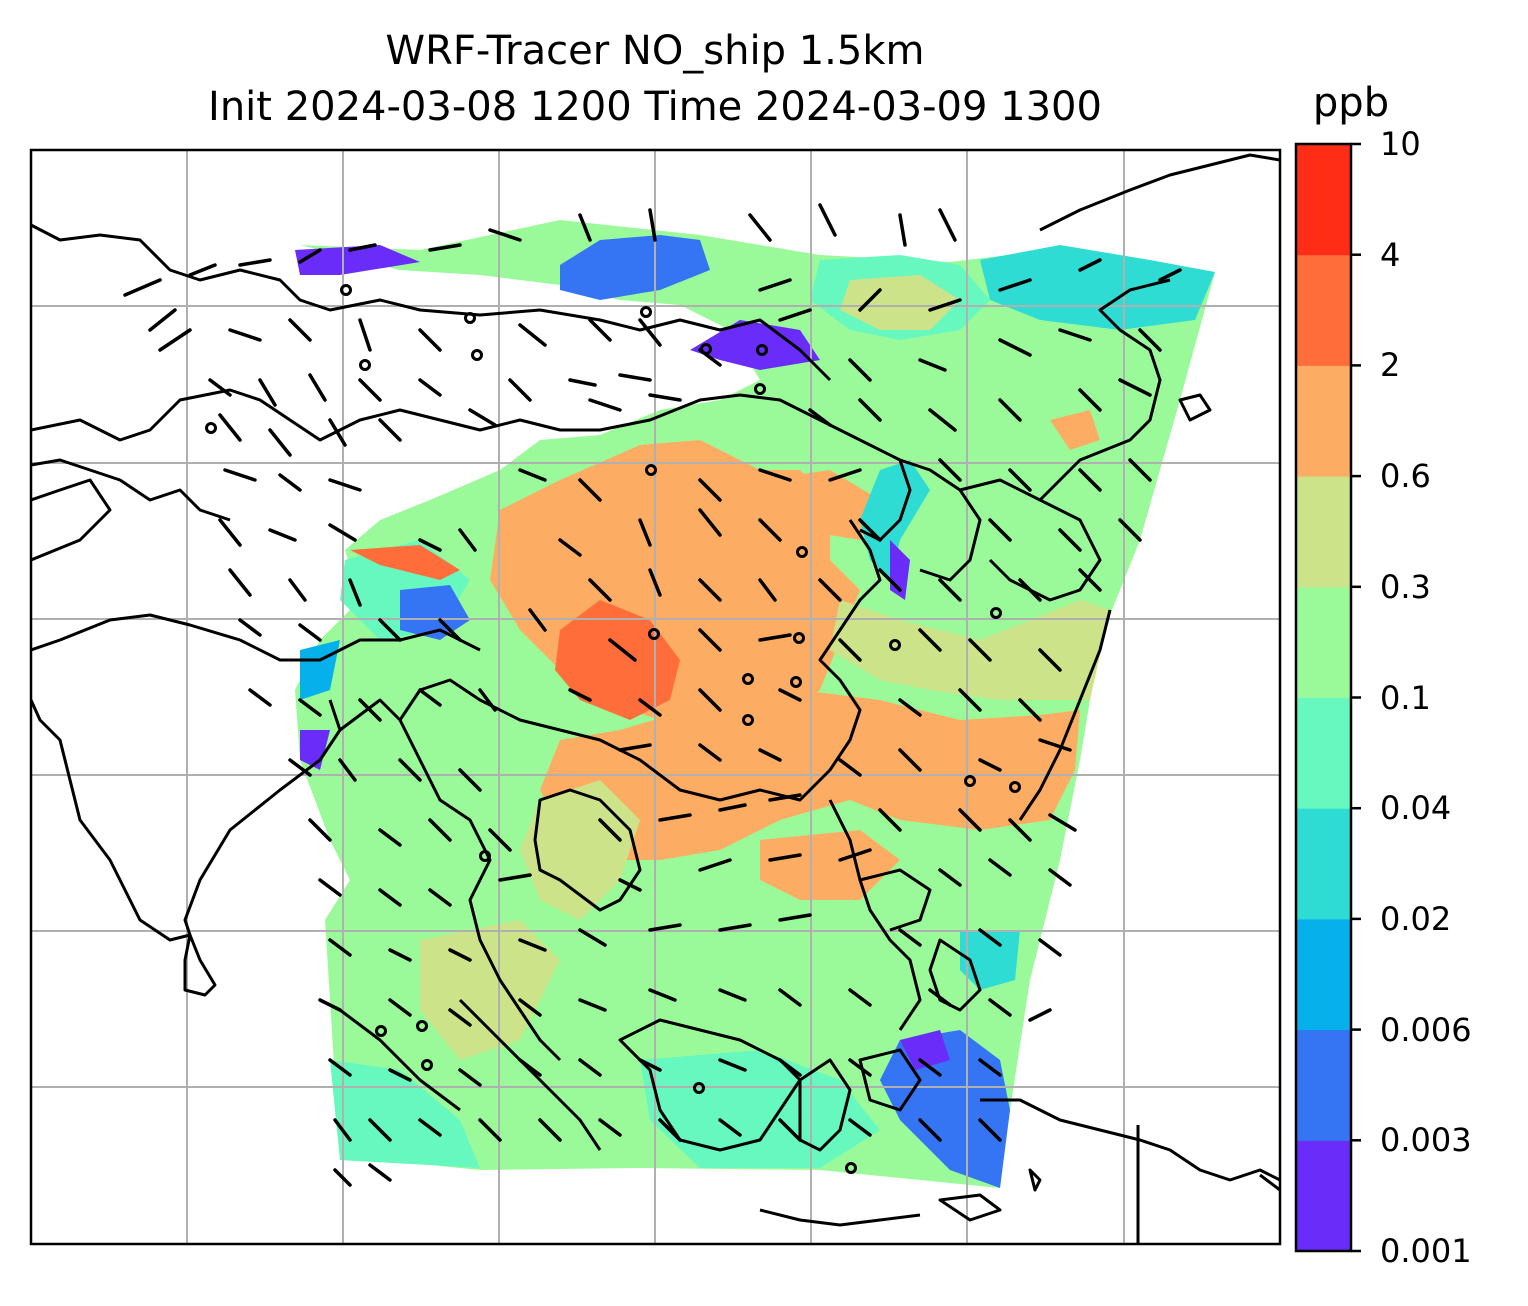 This screenshot has height=1306, width=1528. I want to click on colorbar-tick-label: 0.3, so click(1405, 586).